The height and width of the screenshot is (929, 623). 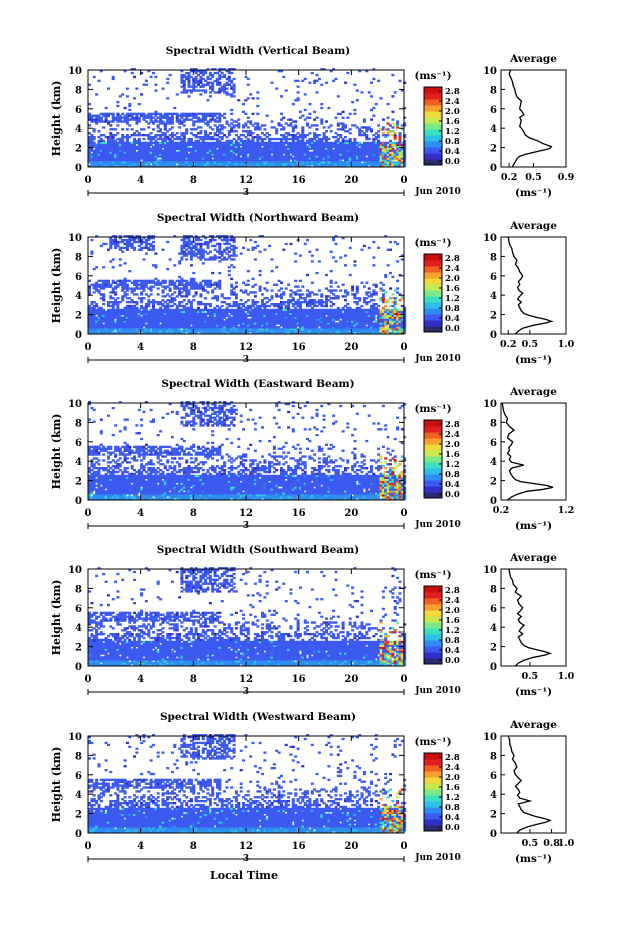 I want to click on heatmap-title: Spectral Width (Northward Beam), so click(x=258, y=218).